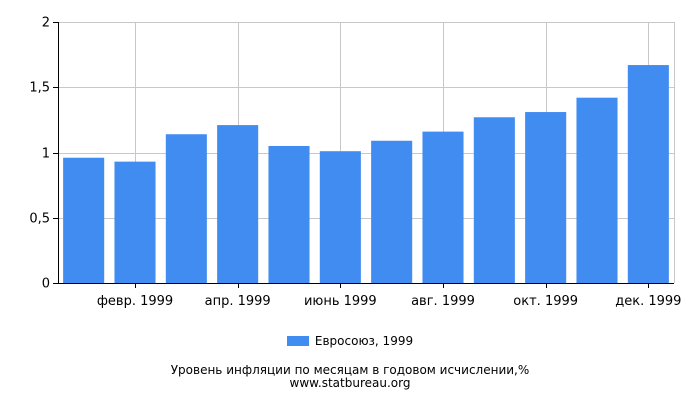  Describe the element at coordinates (39, 219) in the screenshot. I see `y-tick-label: 0,5` at that location.